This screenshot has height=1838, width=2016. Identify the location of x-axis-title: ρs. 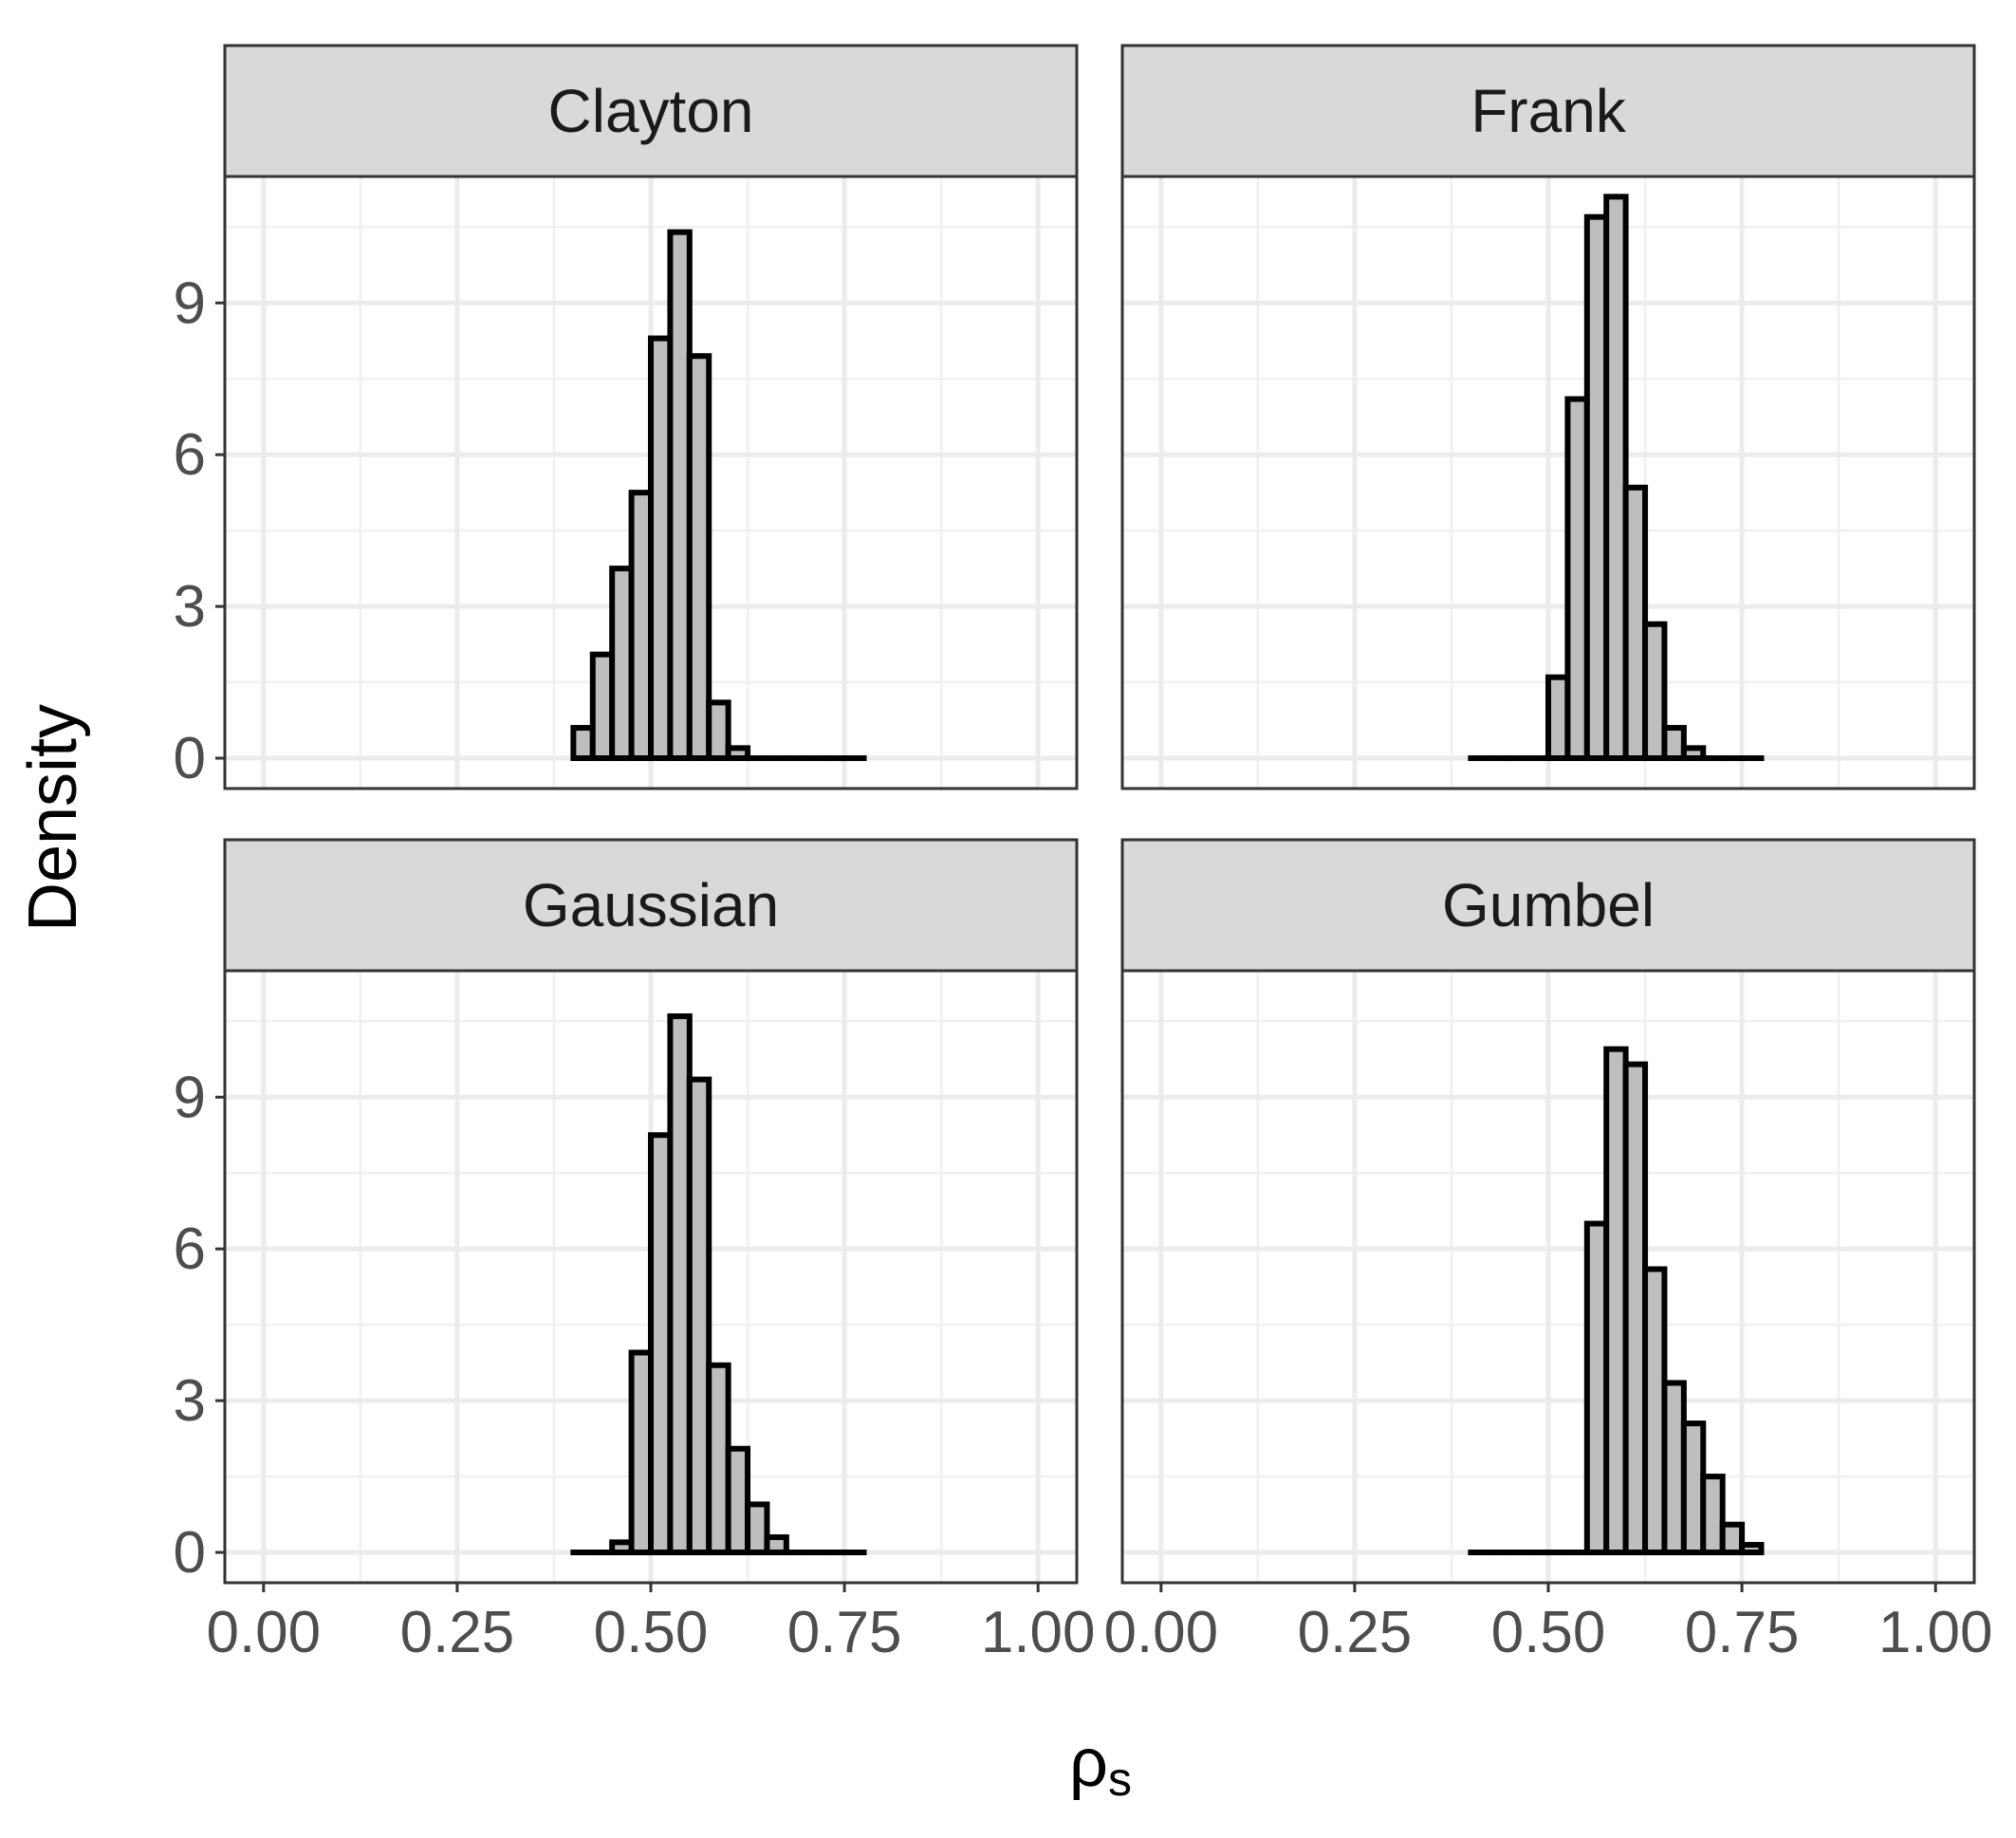
(1100, 1766).